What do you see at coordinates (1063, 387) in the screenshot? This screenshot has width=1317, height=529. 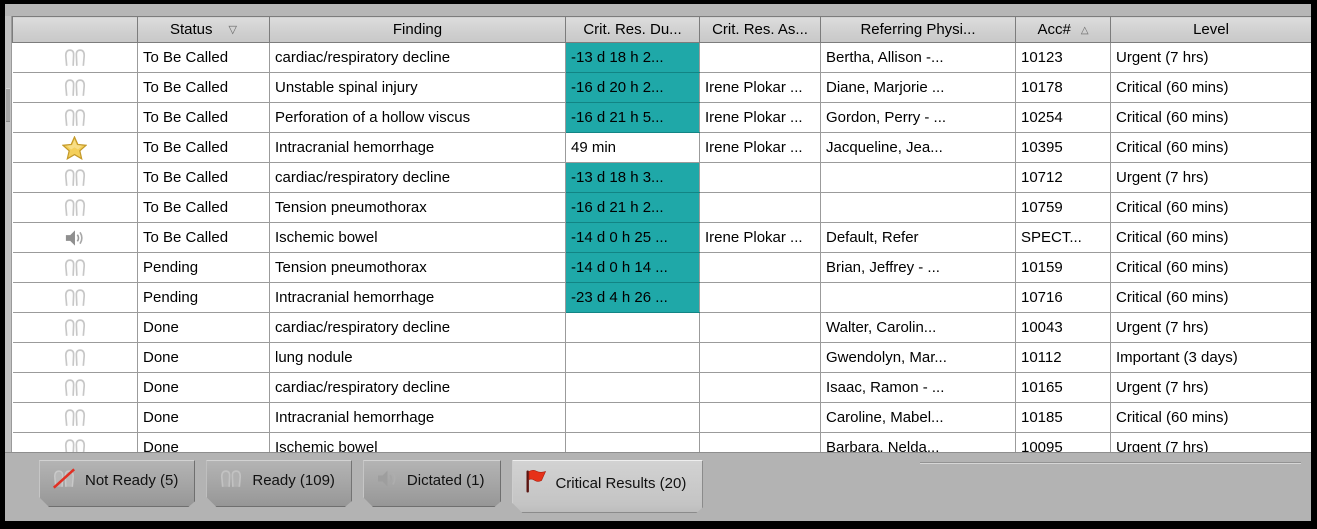 I see `cell-acc: 10165` at bounding box center [1063, 387].